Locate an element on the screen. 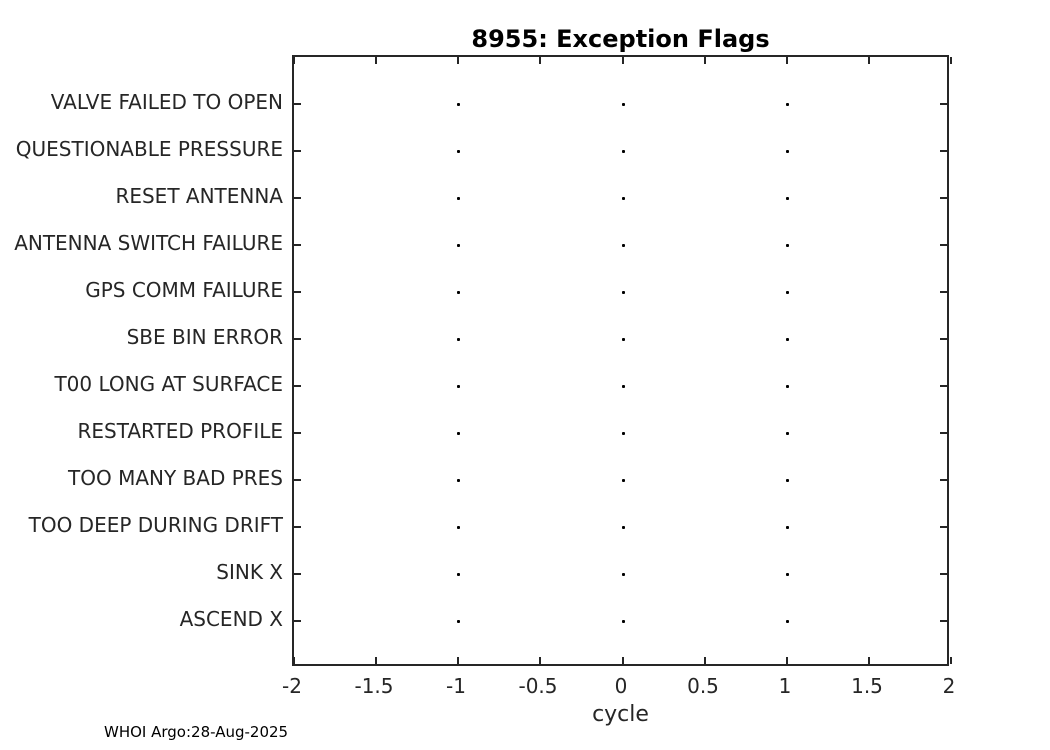 Image resolution: width=1050 pixels, height=750 pixels. y-tick-label: RESTARTED PROFILE is located at coordinates (180, 431).